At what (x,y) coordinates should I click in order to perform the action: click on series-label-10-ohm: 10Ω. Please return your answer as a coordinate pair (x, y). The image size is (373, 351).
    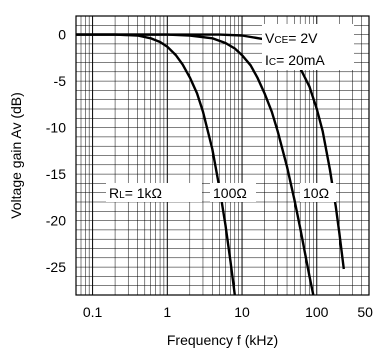
    Looking at the image, I should click on (318, 192).